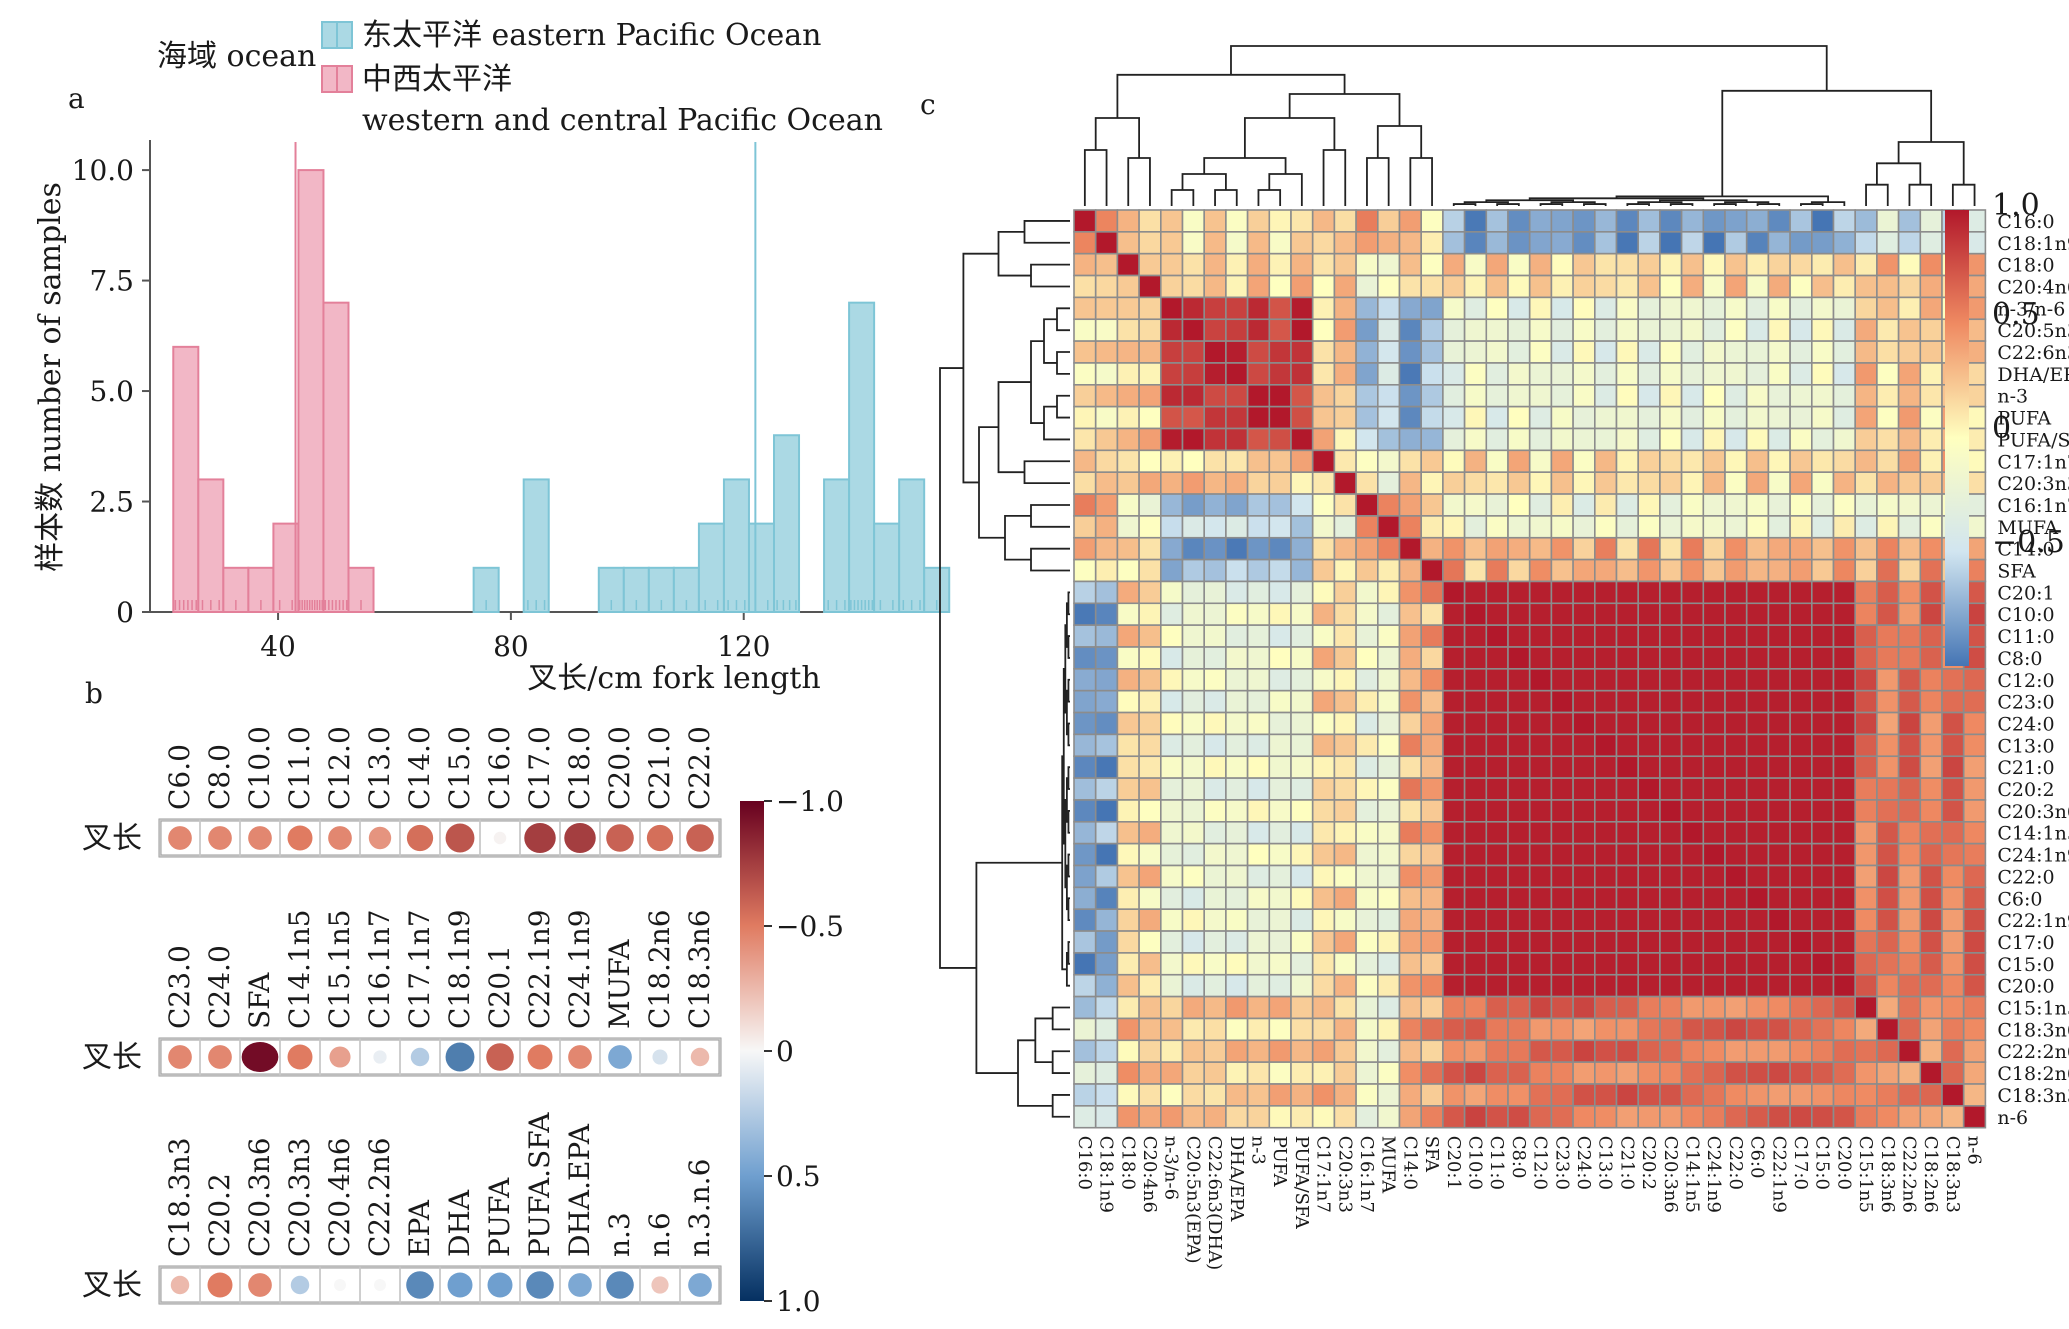  Describe the element at coordinates (419, 768) in the screenshot. I see `col-label: C14.0` at that location.